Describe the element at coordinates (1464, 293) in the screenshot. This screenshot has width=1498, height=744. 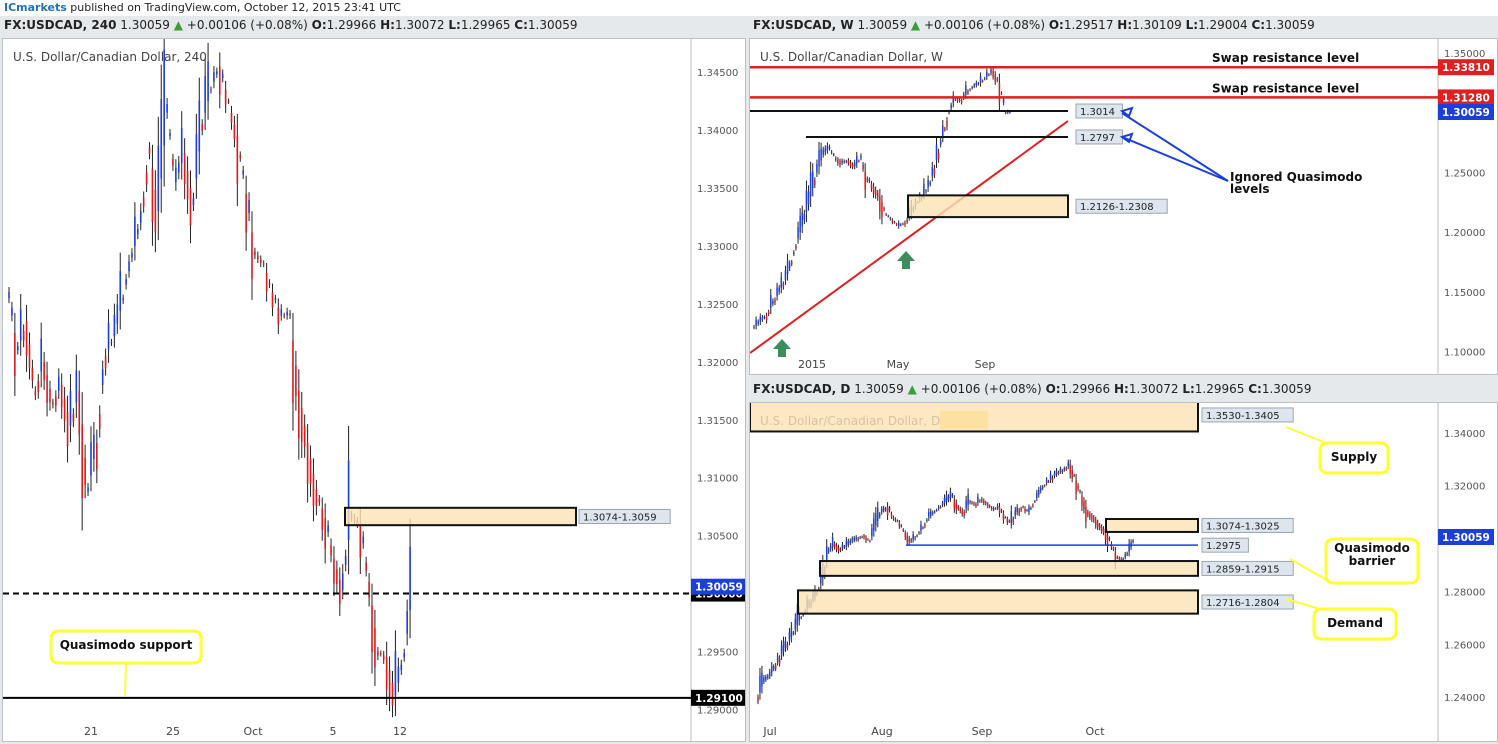
I see `y-tick-label: 1.15000` at that location.